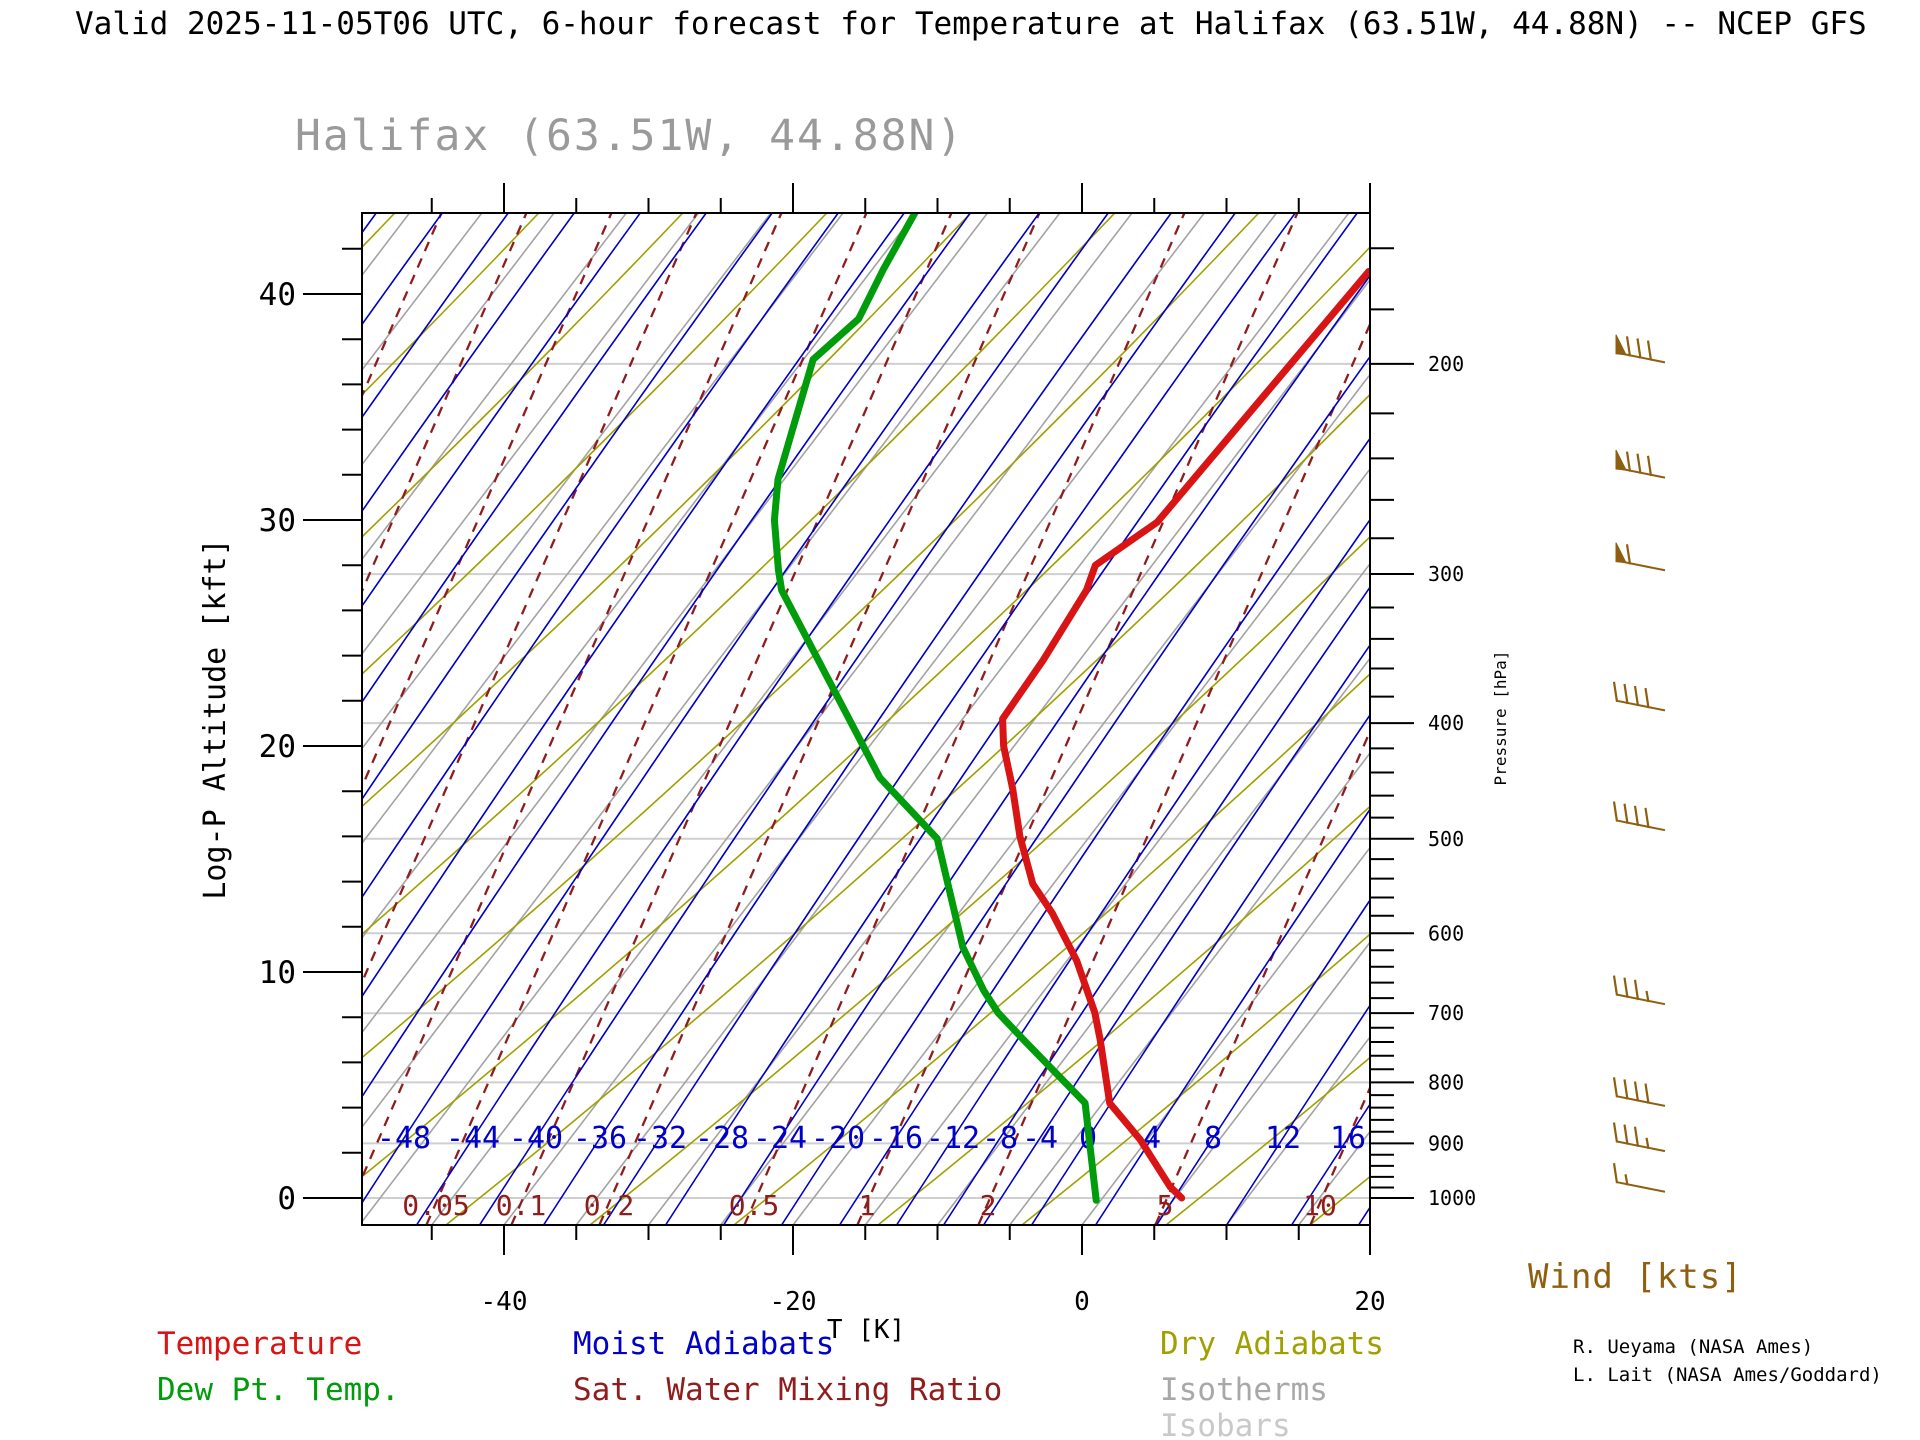 This screenshot has width=1920, height=1440. I want to click on mixing-ratio-labels: 0.05 0.1 0.2 0.5 1 2 5 10, so click(869, 1205).